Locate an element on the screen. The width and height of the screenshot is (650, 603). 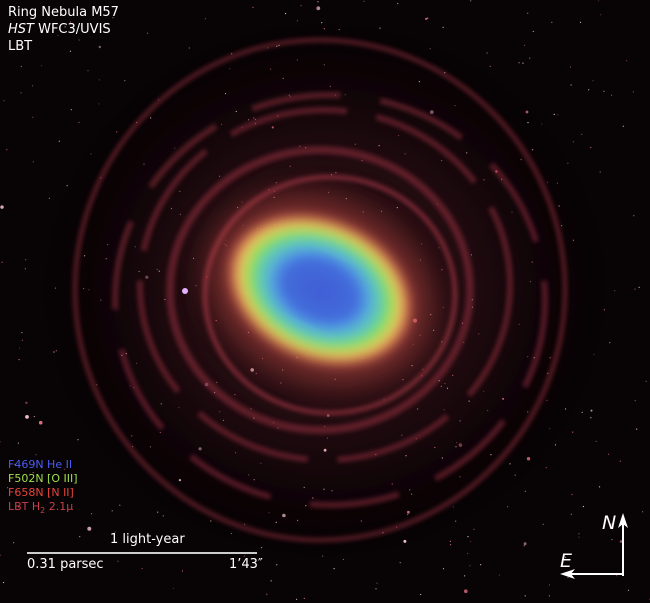
compass: N E is located at coordinates (595, 549).